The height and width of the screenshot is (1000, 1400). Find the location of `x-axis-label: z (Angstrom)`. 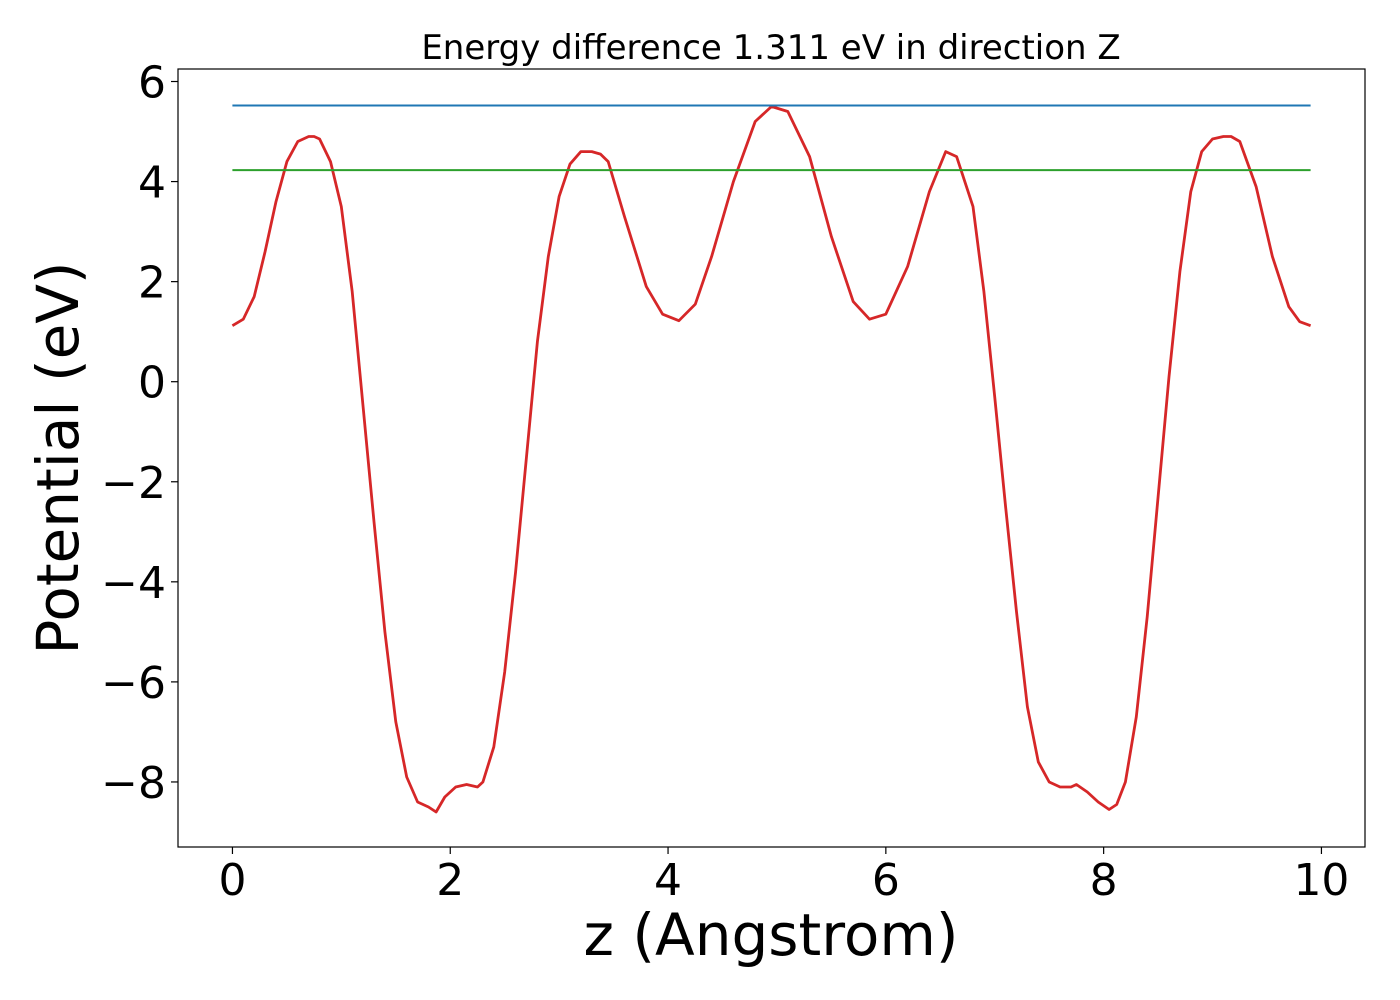

x-axis-label: z (Angstrom) is located at coordinates (771, 935).